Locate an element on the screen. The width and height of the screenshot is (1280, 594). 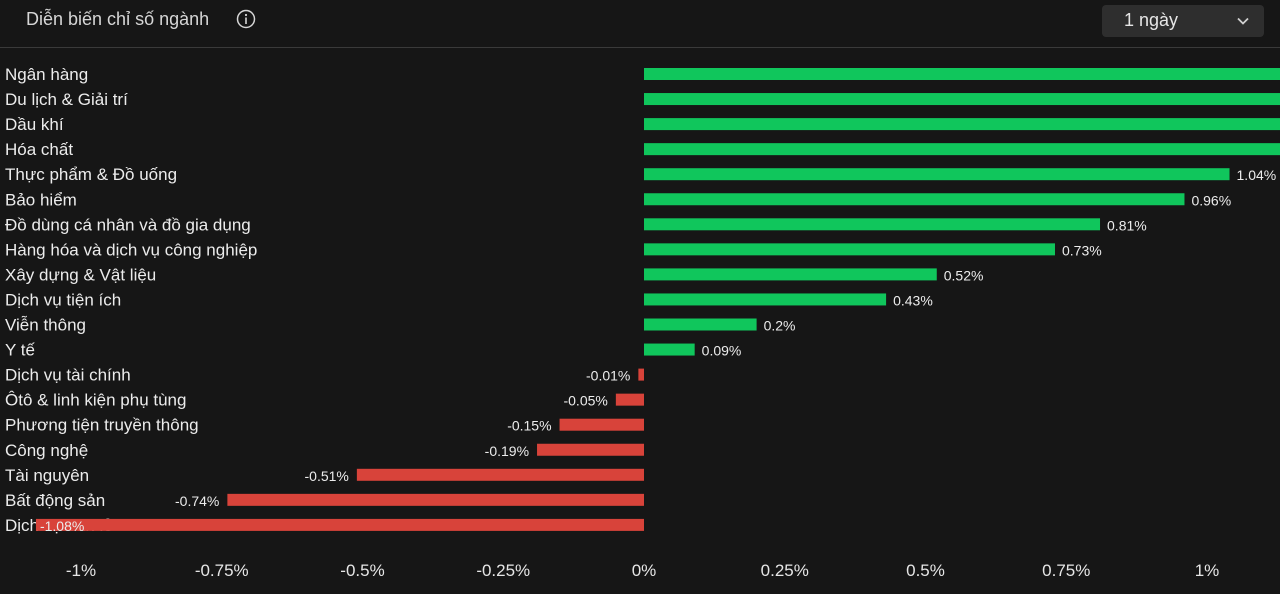
x-tick-label: -0.25% is located at coordinates (503, 570).